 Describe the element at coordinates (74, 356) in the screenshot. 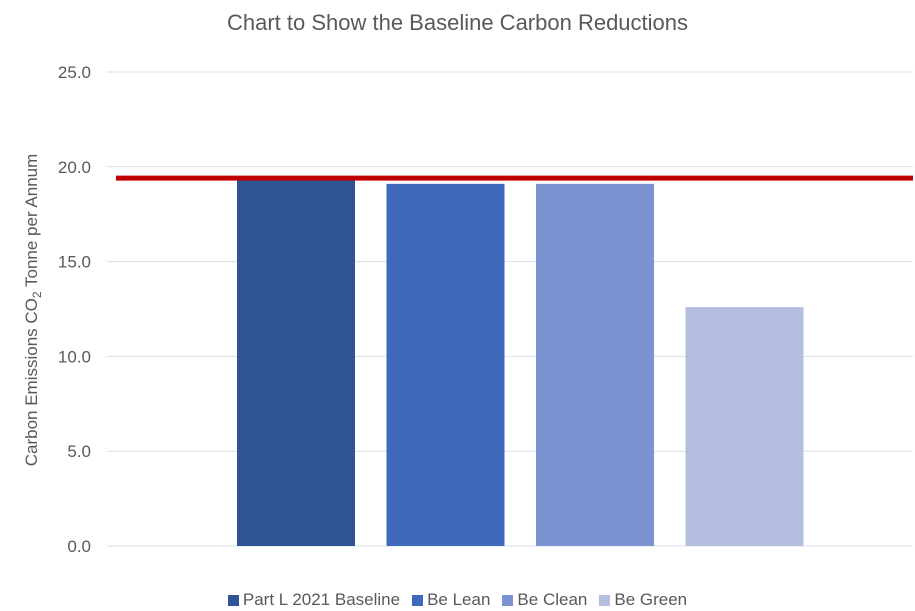

I see `y-tick-label: 10.0` at that location.